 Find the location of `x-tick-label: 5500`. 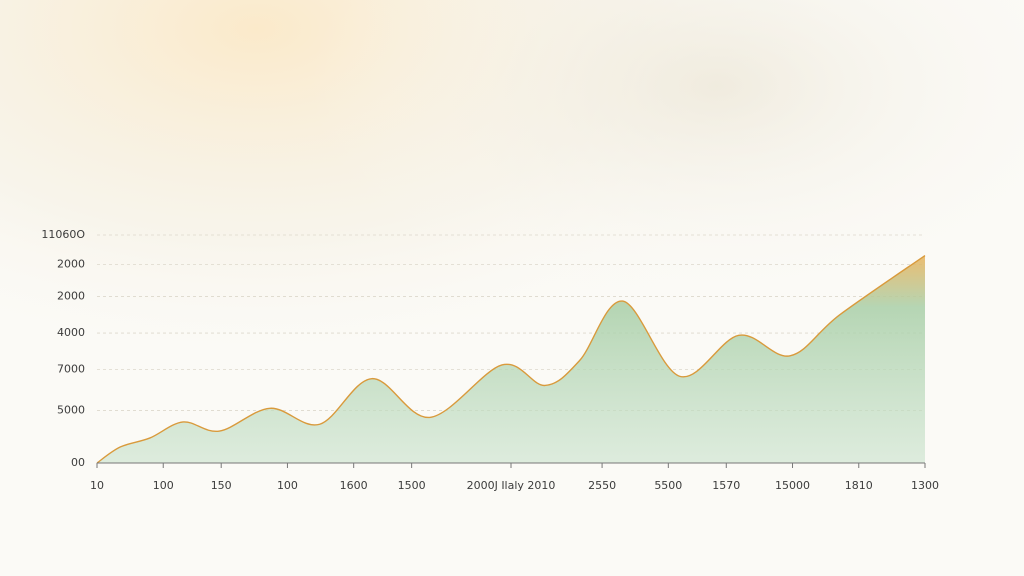

x-tick-label: 5500 is located at coordinates (668, 485).